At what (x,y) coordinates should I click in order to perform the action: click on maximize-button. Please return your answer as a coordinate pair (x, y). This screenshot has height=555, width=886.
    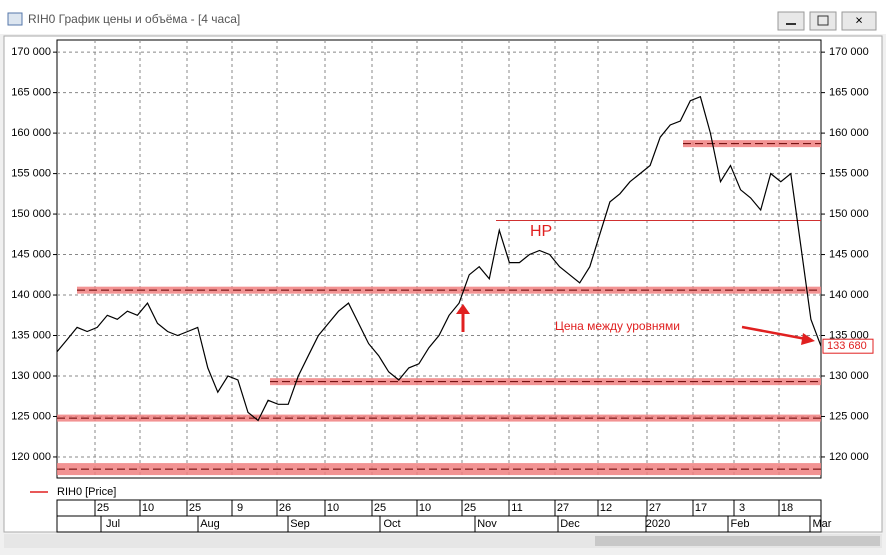
    Looking at the image, I should click on (823, 21).